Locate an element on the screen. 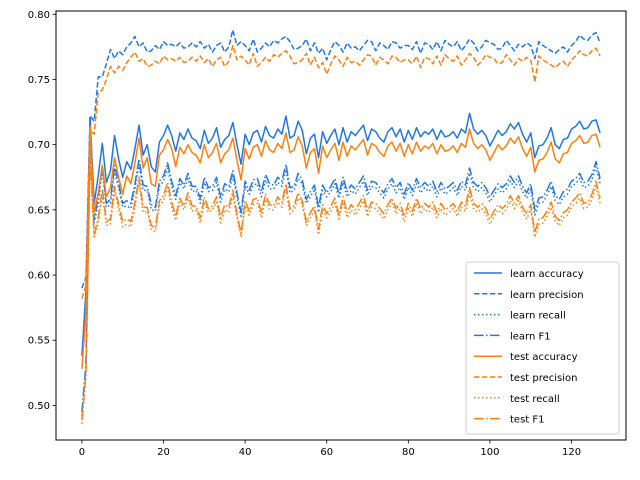  legend-label-learn-recall: learn recall is located at coordinates (538, 316).